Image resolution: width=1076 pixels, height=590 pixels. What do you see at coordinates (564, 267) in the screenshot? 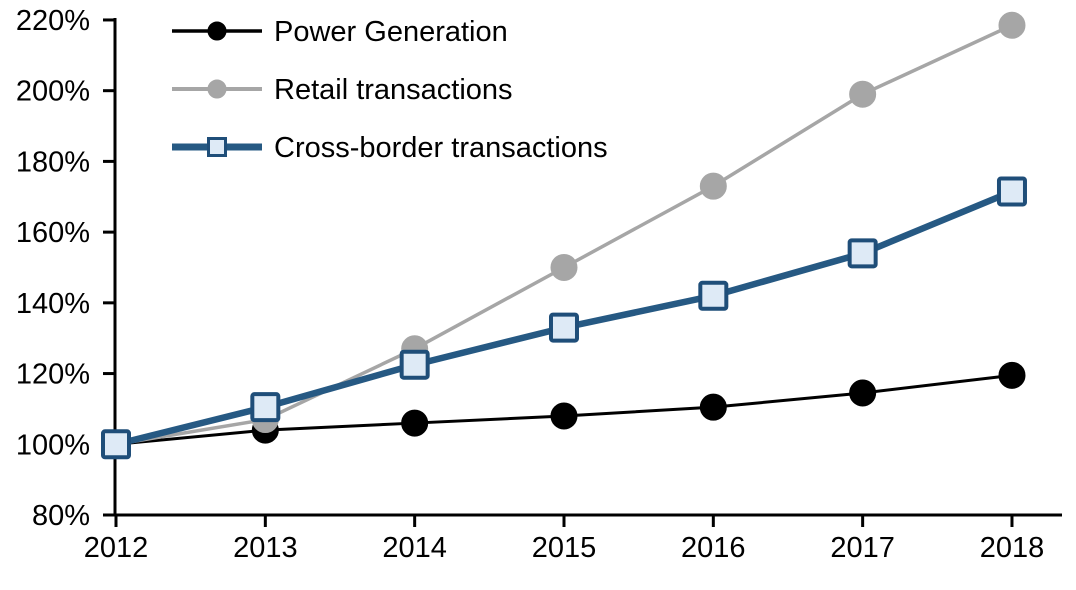
I see `retail-transactions-marker-2015` at bounding box center [564, 267].